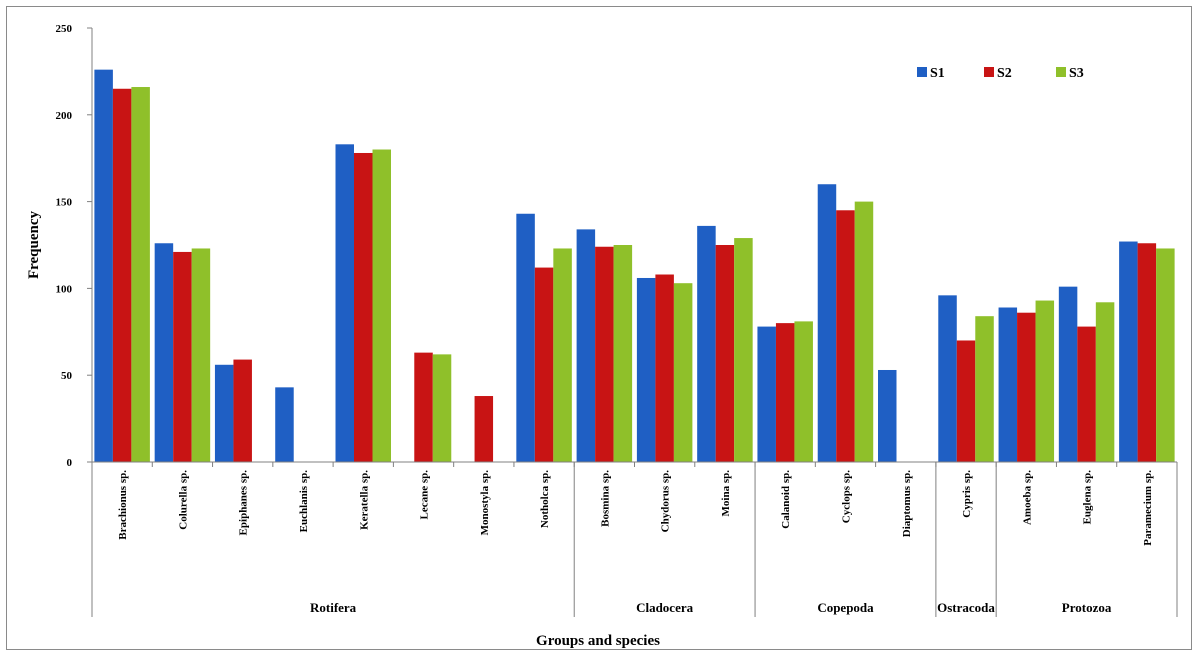  Describe the element at coordinates (907, 503) in the screenshot. I see `category-label: Diaptomus sp.` at that location.